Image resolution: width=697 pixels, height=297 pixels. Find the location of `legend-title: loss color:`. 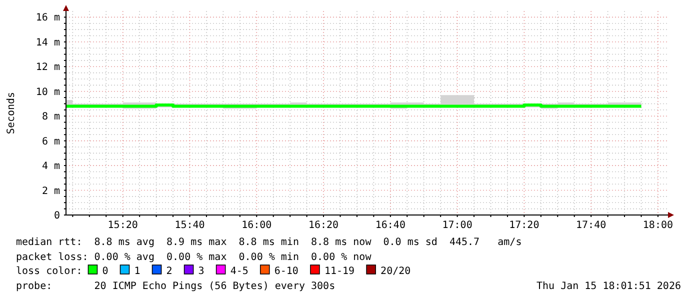

legend-title: loss color: is located at coordinates (49, 271).